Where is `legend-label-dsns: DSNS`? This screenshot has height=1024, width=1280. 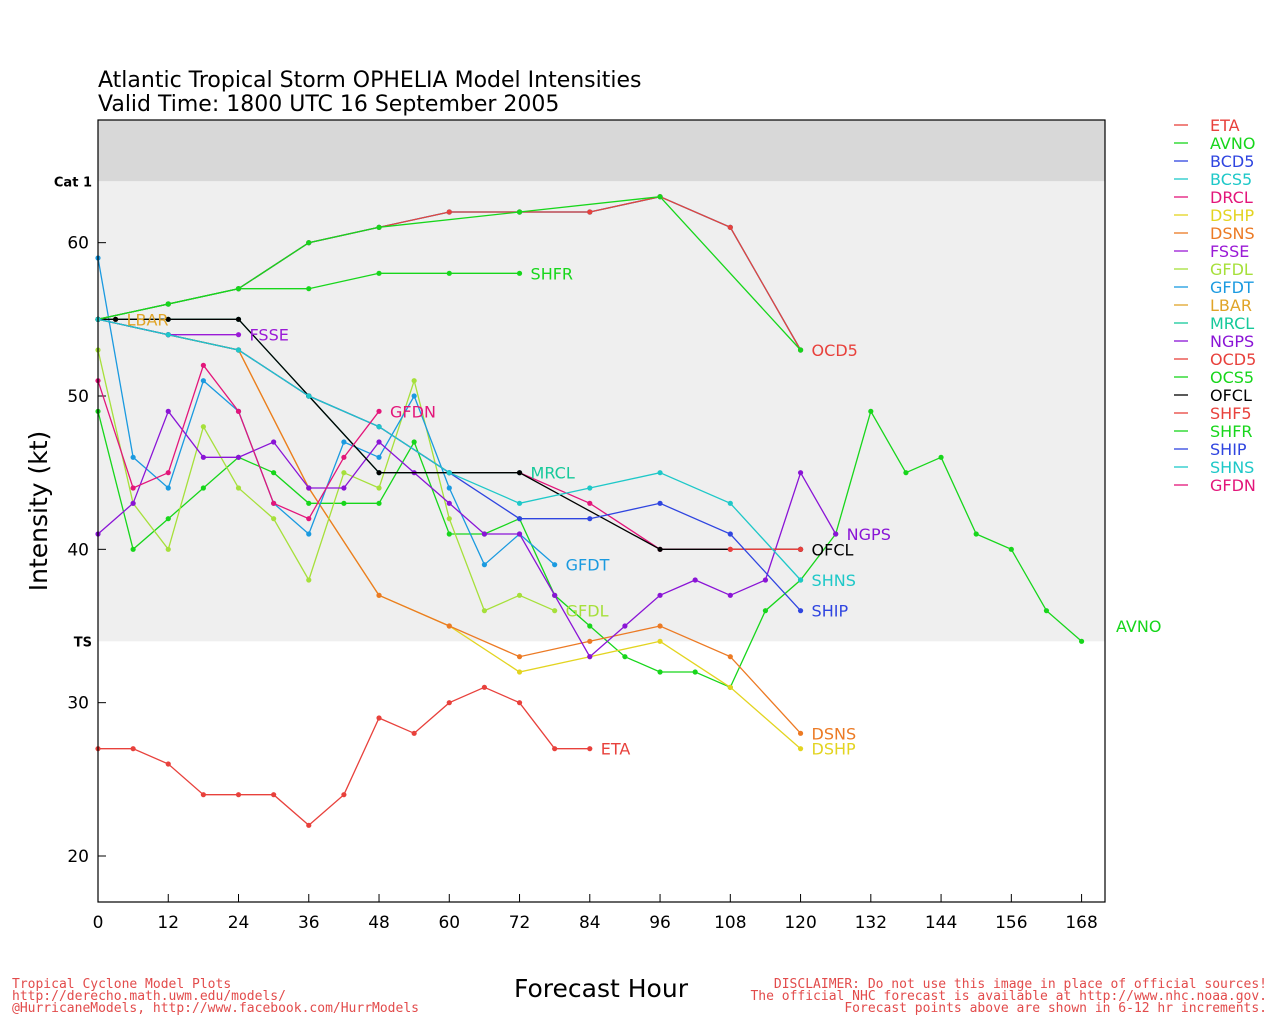 legend-label-dsns: DSNS is located at coordinates (1232, 233).